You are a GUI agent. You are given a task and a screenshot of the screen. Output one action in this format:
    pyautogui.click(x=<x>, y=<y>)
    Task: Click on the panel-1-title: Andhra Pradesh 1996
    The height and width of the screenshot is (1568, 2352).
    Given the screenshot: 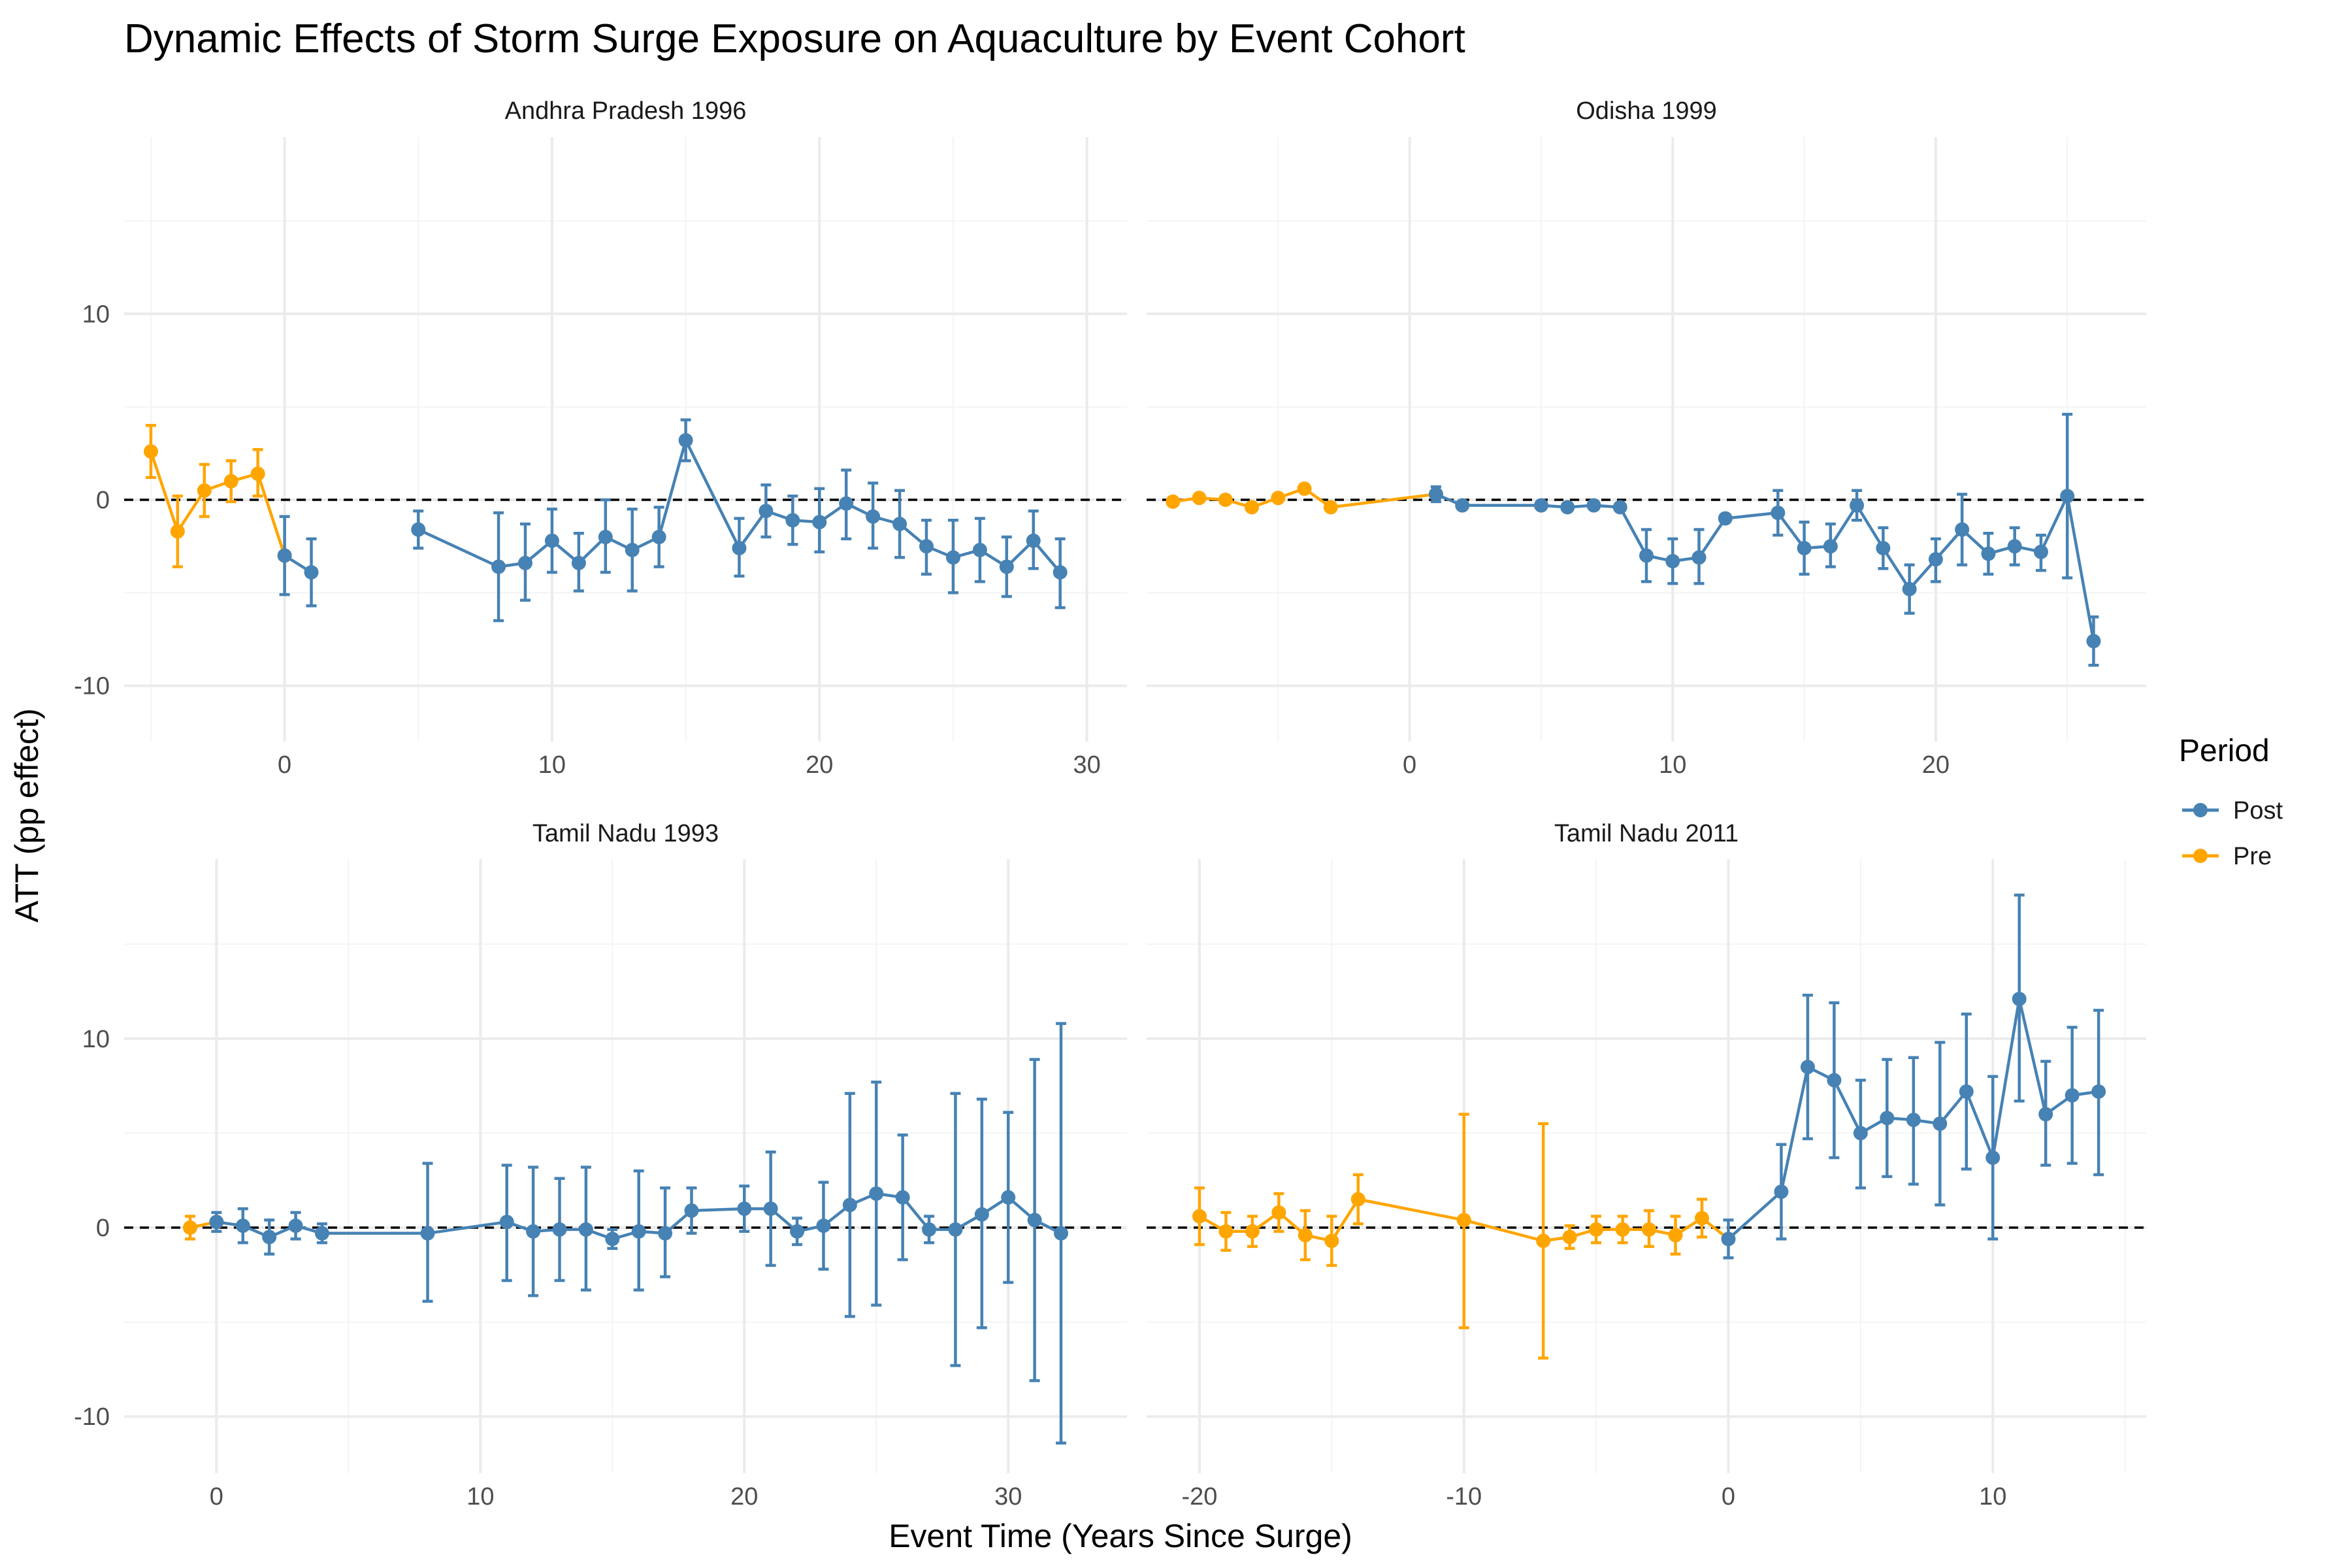 What is the action you would take?
    pyautogui.click(x=626, y=111)
    